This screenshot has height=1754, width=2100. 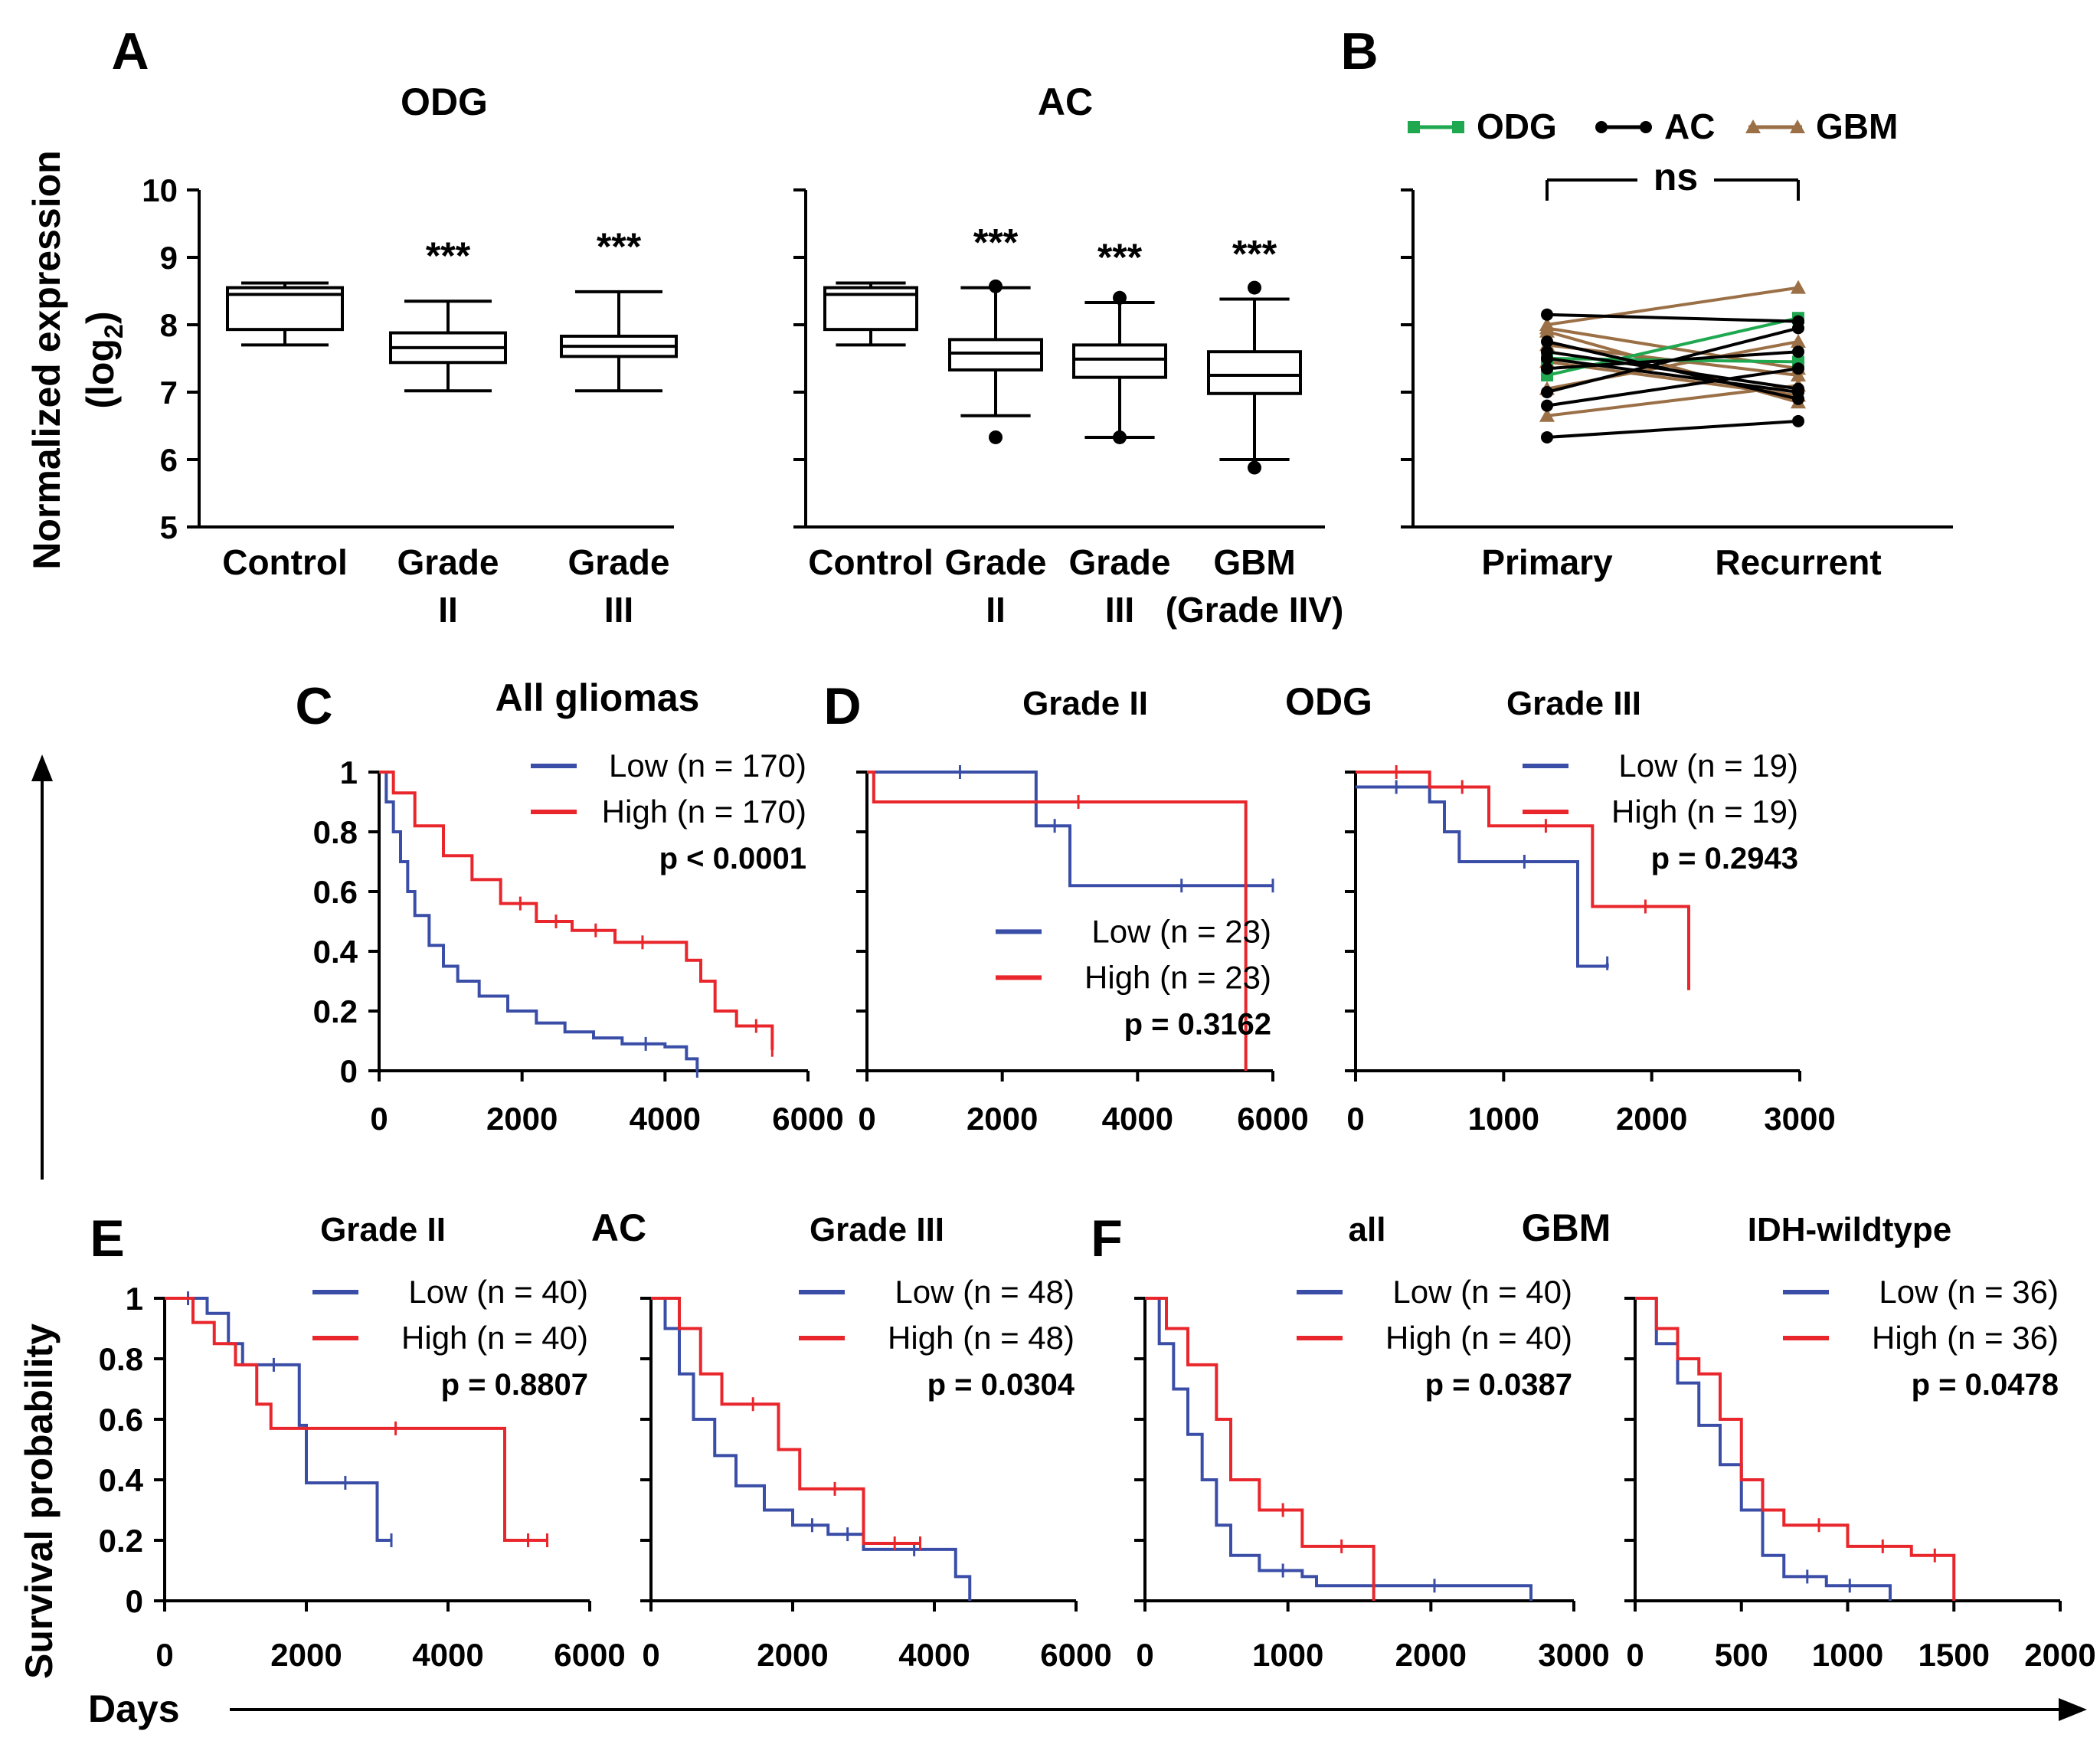 I want to click on ac-box-category-label: (Grade IIV), so click(x=1255, y=610).